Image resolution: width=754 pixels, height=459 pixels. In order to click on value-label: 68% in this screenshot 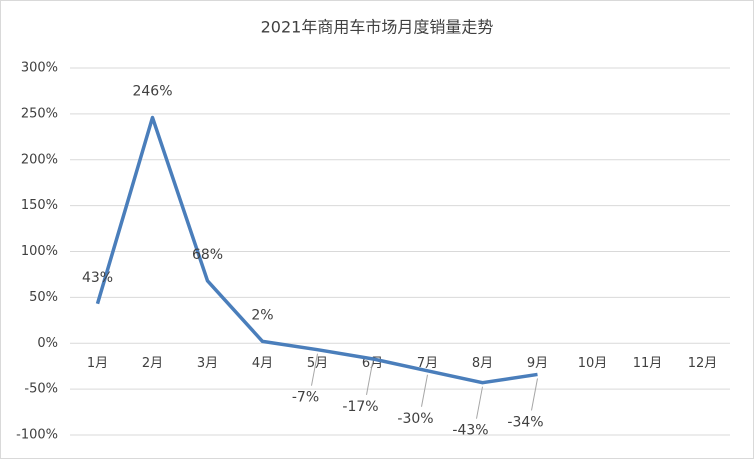, I will do `click(207, 255)`.